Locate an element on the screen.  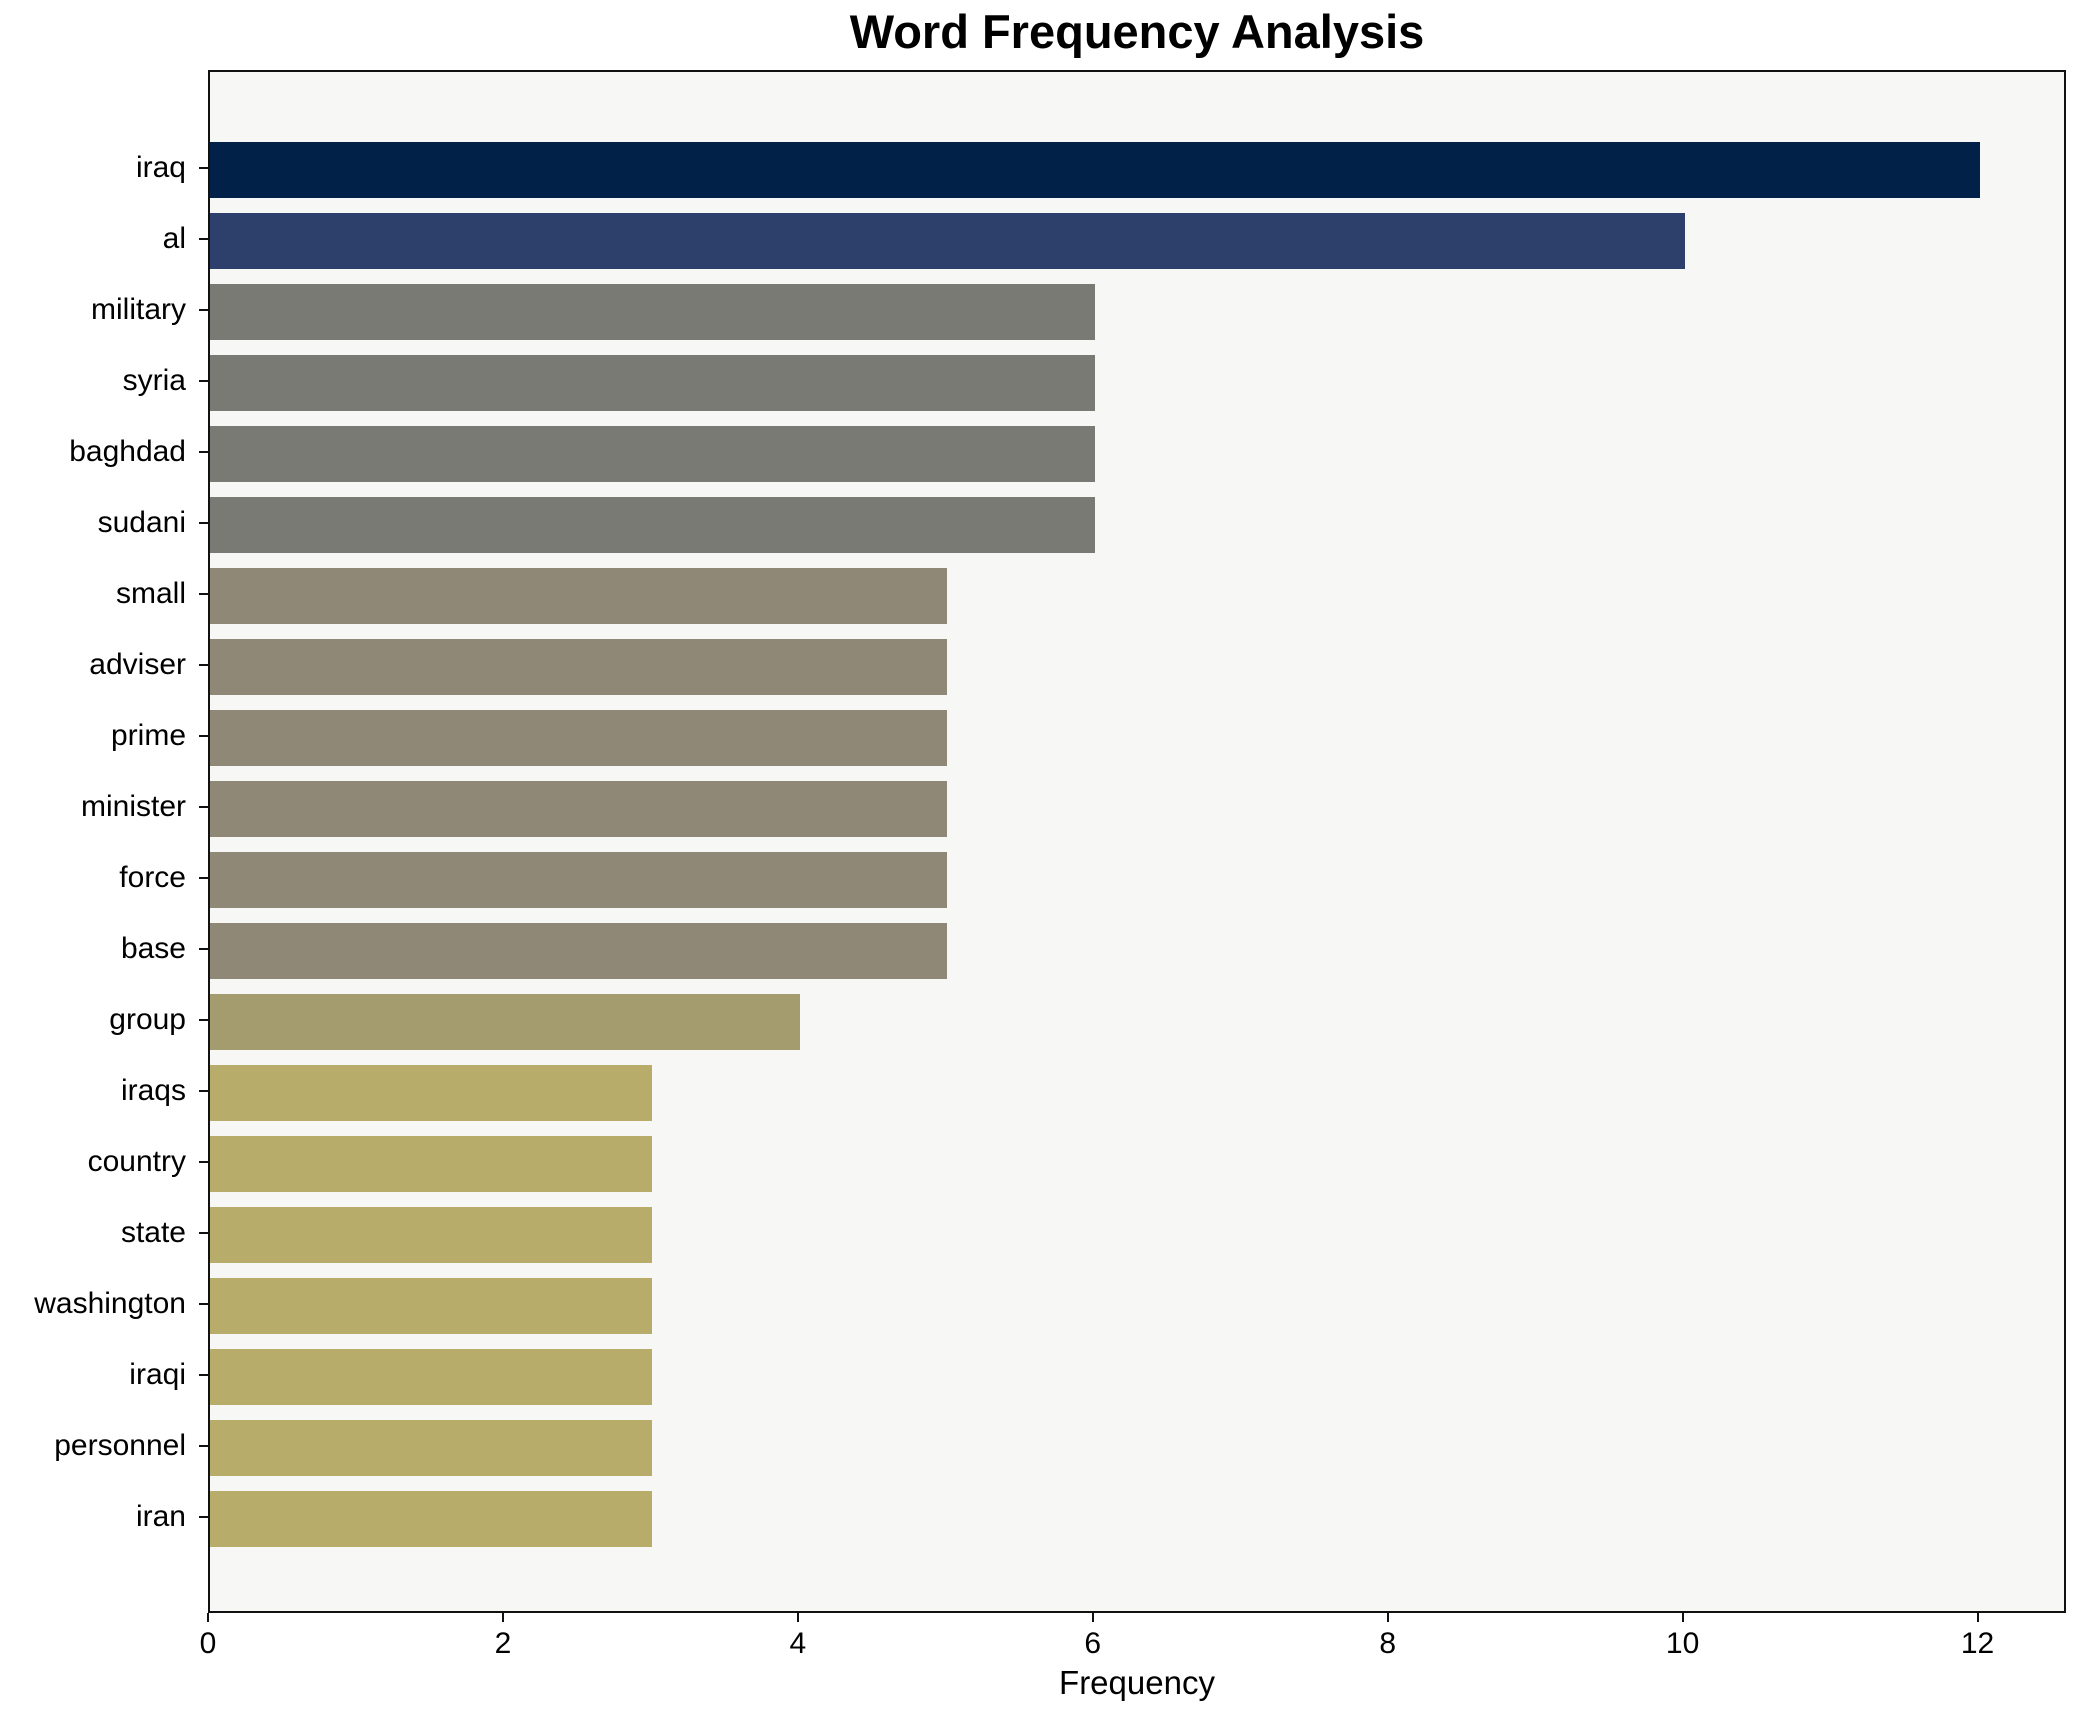
y-tick-label-base: base is located at coordinates (153, 948).